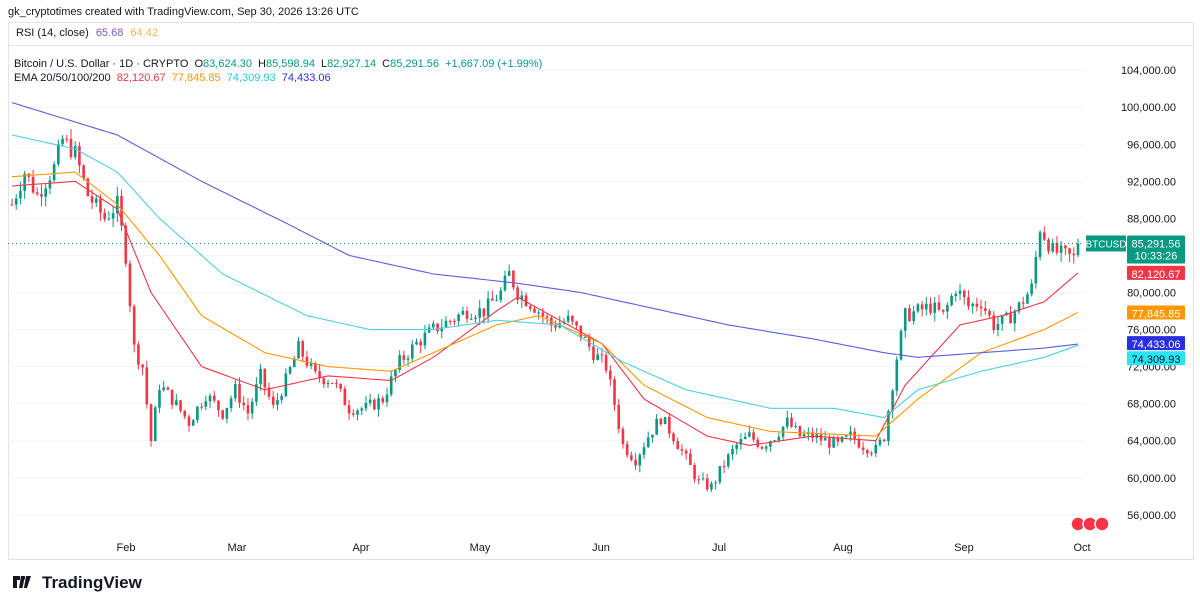 The width and height of the screenshot is (1200, 609). What do you see at coordinates (87, 33) in the screenshot?
I see `rsi-legend: RSI (14, close) 65.68 64.42` at bounding box center [87, 33].